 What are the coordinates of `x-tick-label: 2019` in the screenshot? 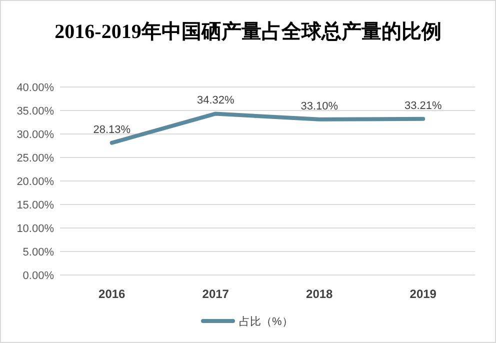 It's located at (423, 294).